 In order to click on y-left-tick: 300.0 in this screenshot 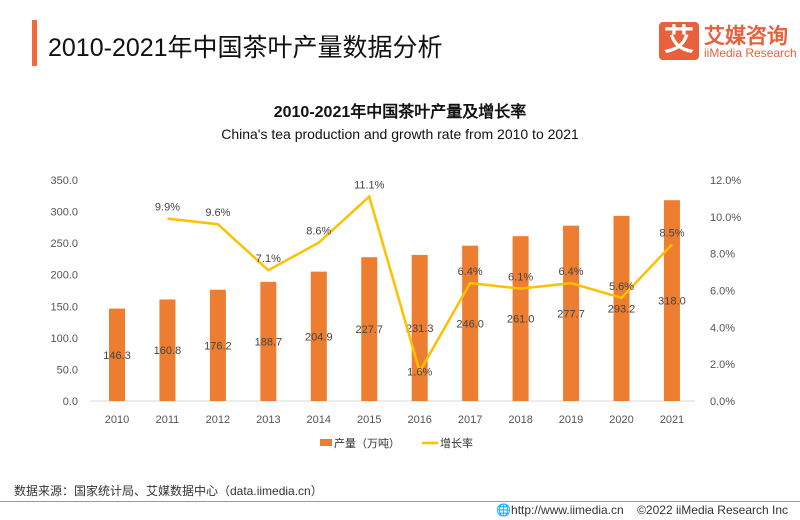, I will do `click(64, 213)`.